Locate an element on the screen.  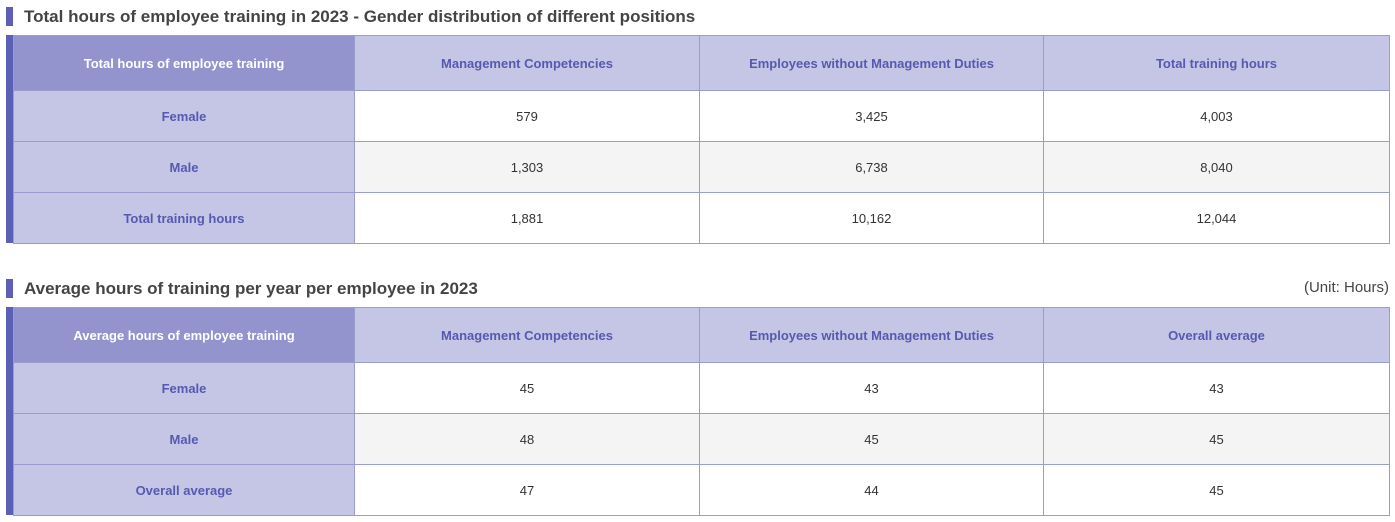
table-cell: 10,162 is located at coordinates (871, 218).